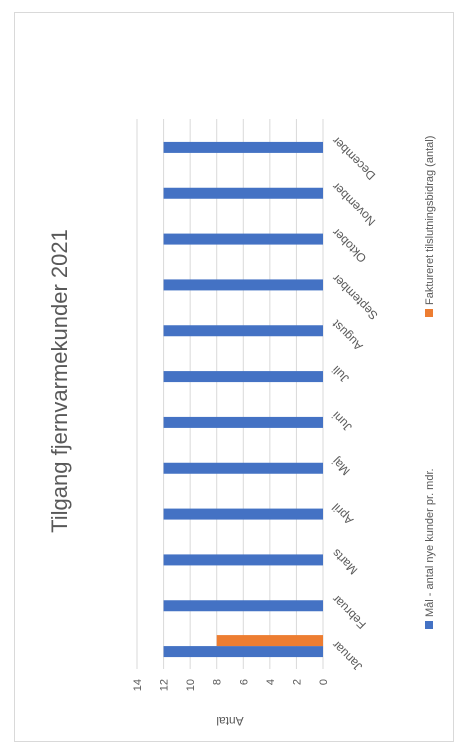  Describe the element at coordinates (353, 158) in the screenshot. I see `category-label-december: December` at that location.